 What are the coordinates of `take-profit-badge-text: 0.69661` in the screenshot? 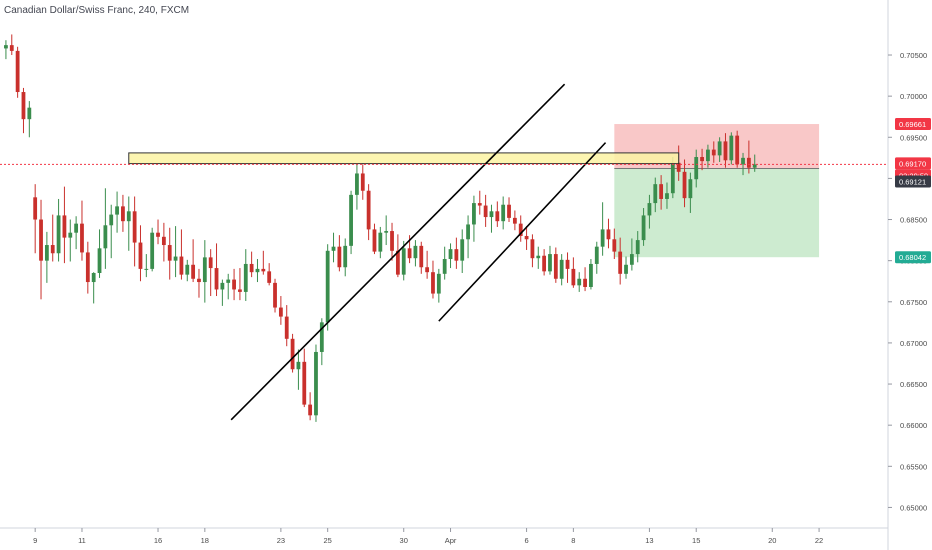 It's located at (912, 124).